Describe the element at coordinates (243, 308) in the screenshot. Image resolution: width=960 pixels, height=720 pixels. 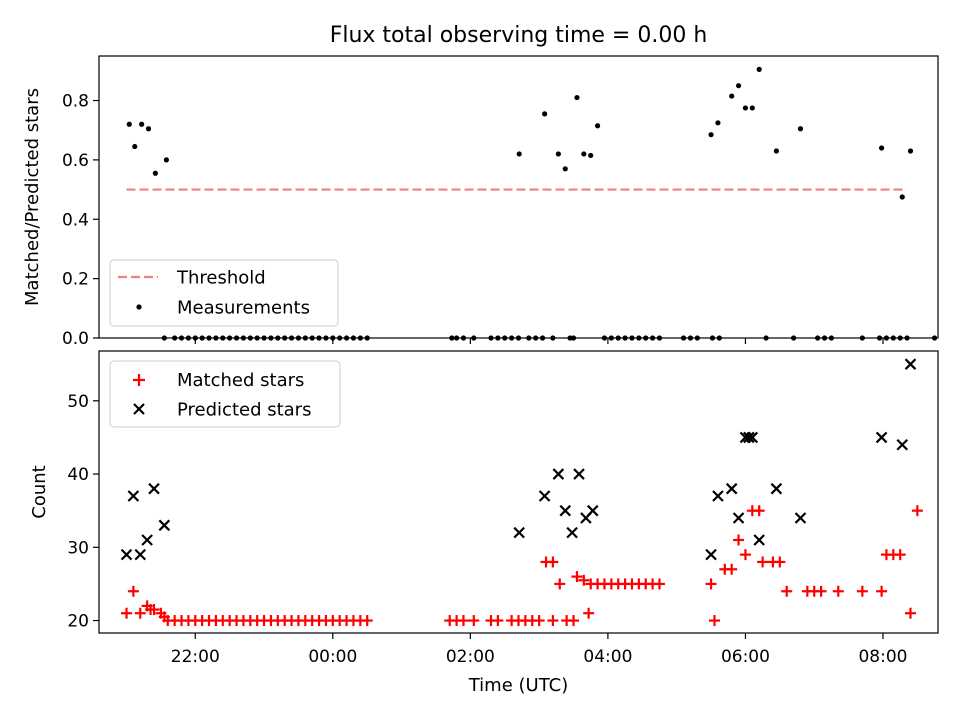
I see `legend-measurements-label: Measurements` at that location.